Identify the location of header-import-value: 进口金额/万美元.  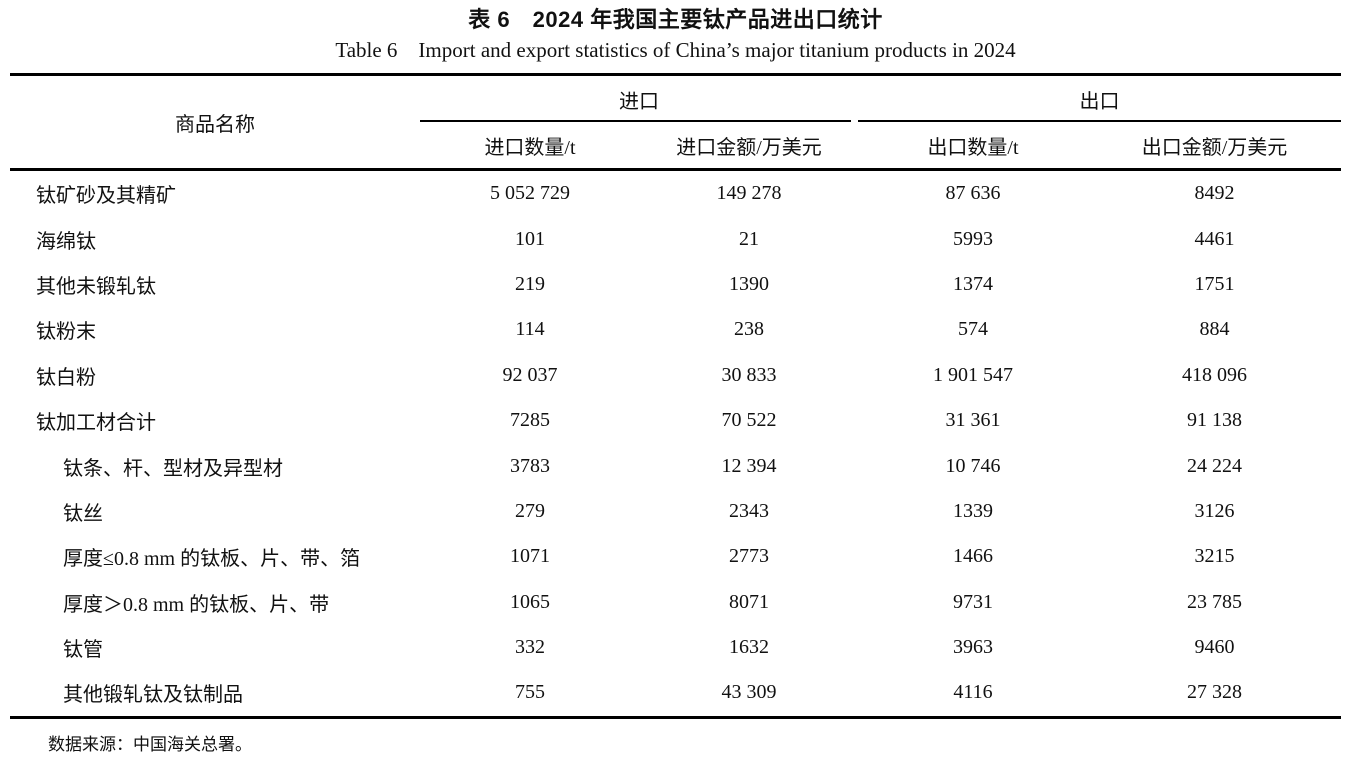
(749, 146).